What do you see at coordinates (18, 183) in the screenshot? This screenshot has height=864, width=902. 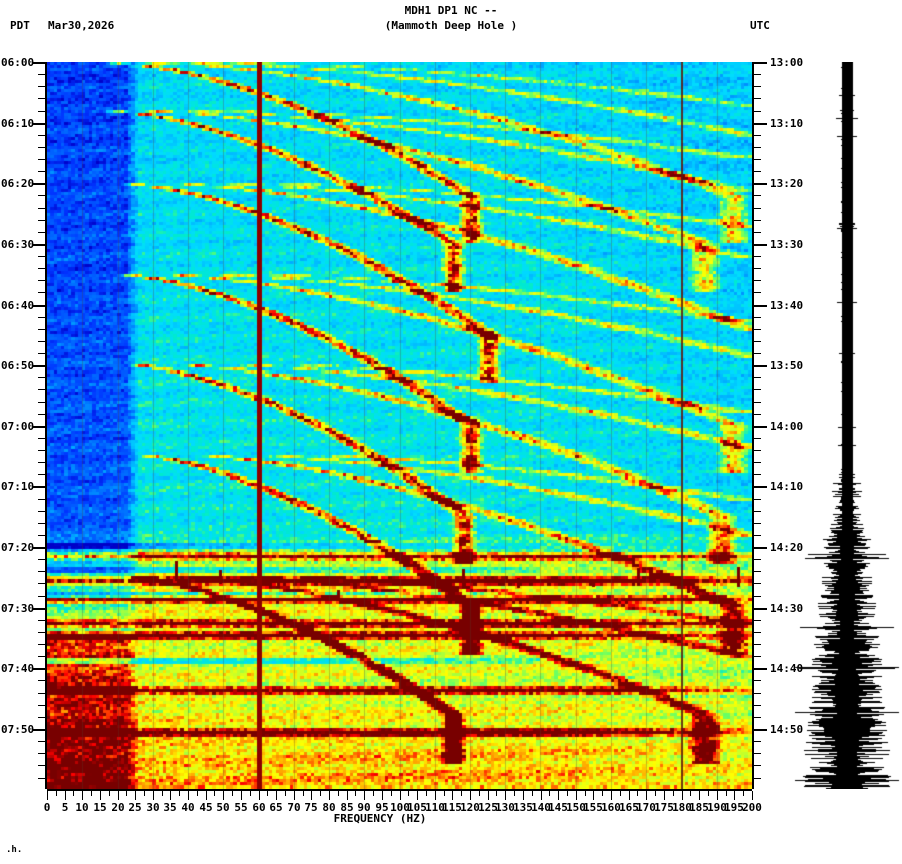 I see `axis-tick-label: 06:20` at bounding box center [18, 183].